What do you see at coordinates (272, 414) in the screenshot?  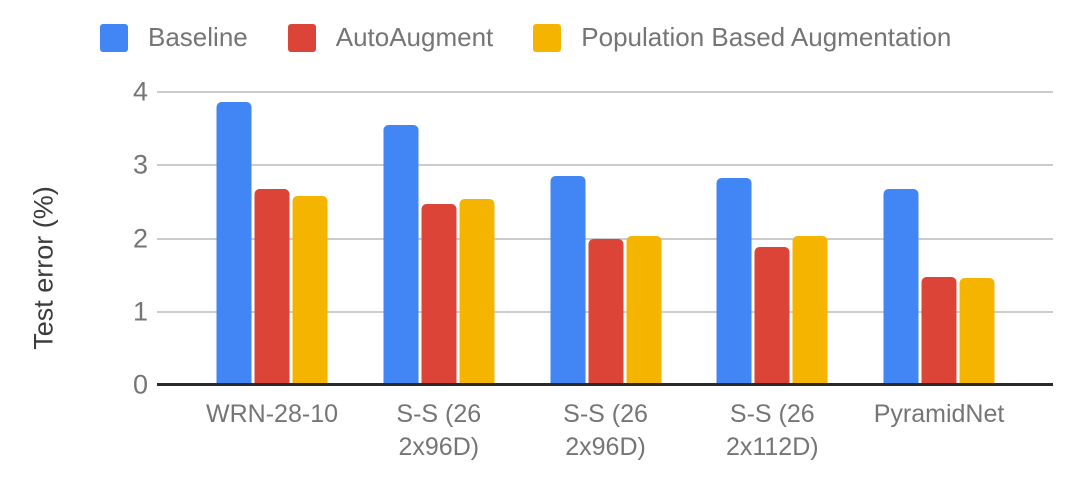 I see `x-axis-label-0: WRN-28-10` at bounding box center [272, 414].